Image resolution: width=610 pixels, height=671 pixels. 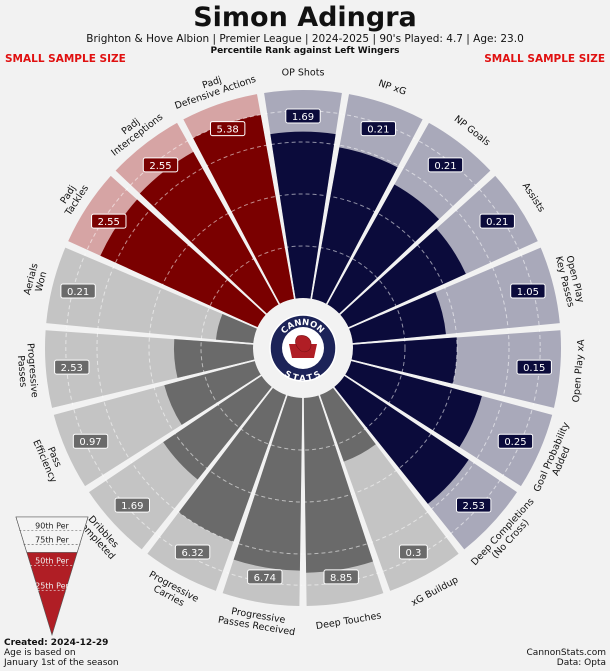 I want to click on slice-label-text: Open Play xA, so click(x=579, y=370).